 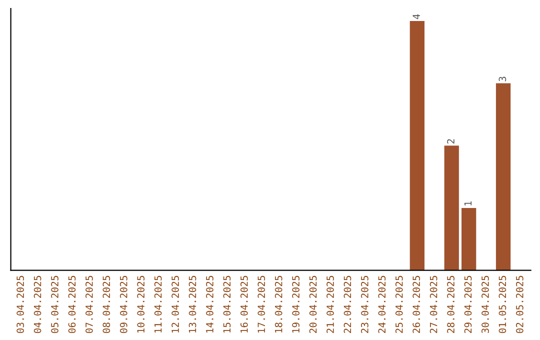 I want to click on x-tick-label: 24.04.2025, so click(x=382, y=304).